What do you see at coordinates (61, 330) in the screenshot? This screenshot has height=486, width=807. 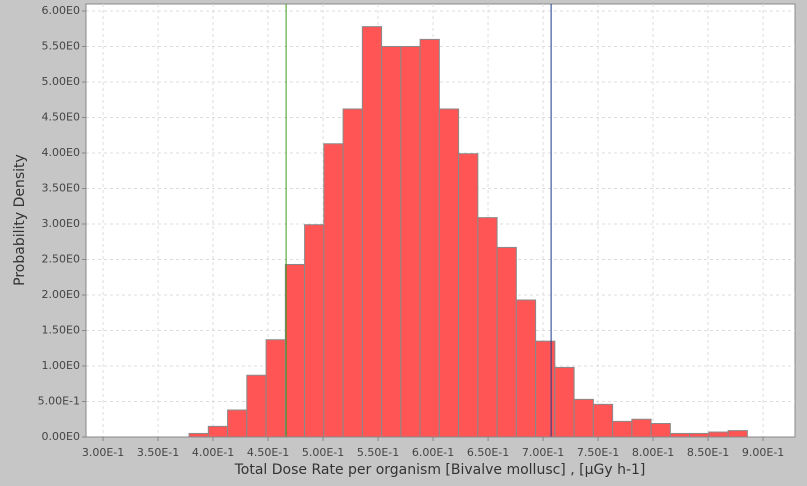 I see `y-tick-label: 1.50E0` at bounding box center [61, 330].